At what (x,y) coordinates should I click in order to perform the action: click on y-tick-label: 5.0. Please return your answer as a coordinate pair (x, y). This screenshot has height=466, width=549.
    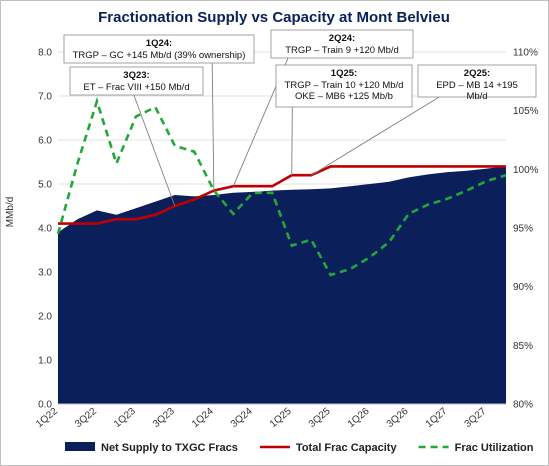
    Looking at the image, I should click on (45, 185).